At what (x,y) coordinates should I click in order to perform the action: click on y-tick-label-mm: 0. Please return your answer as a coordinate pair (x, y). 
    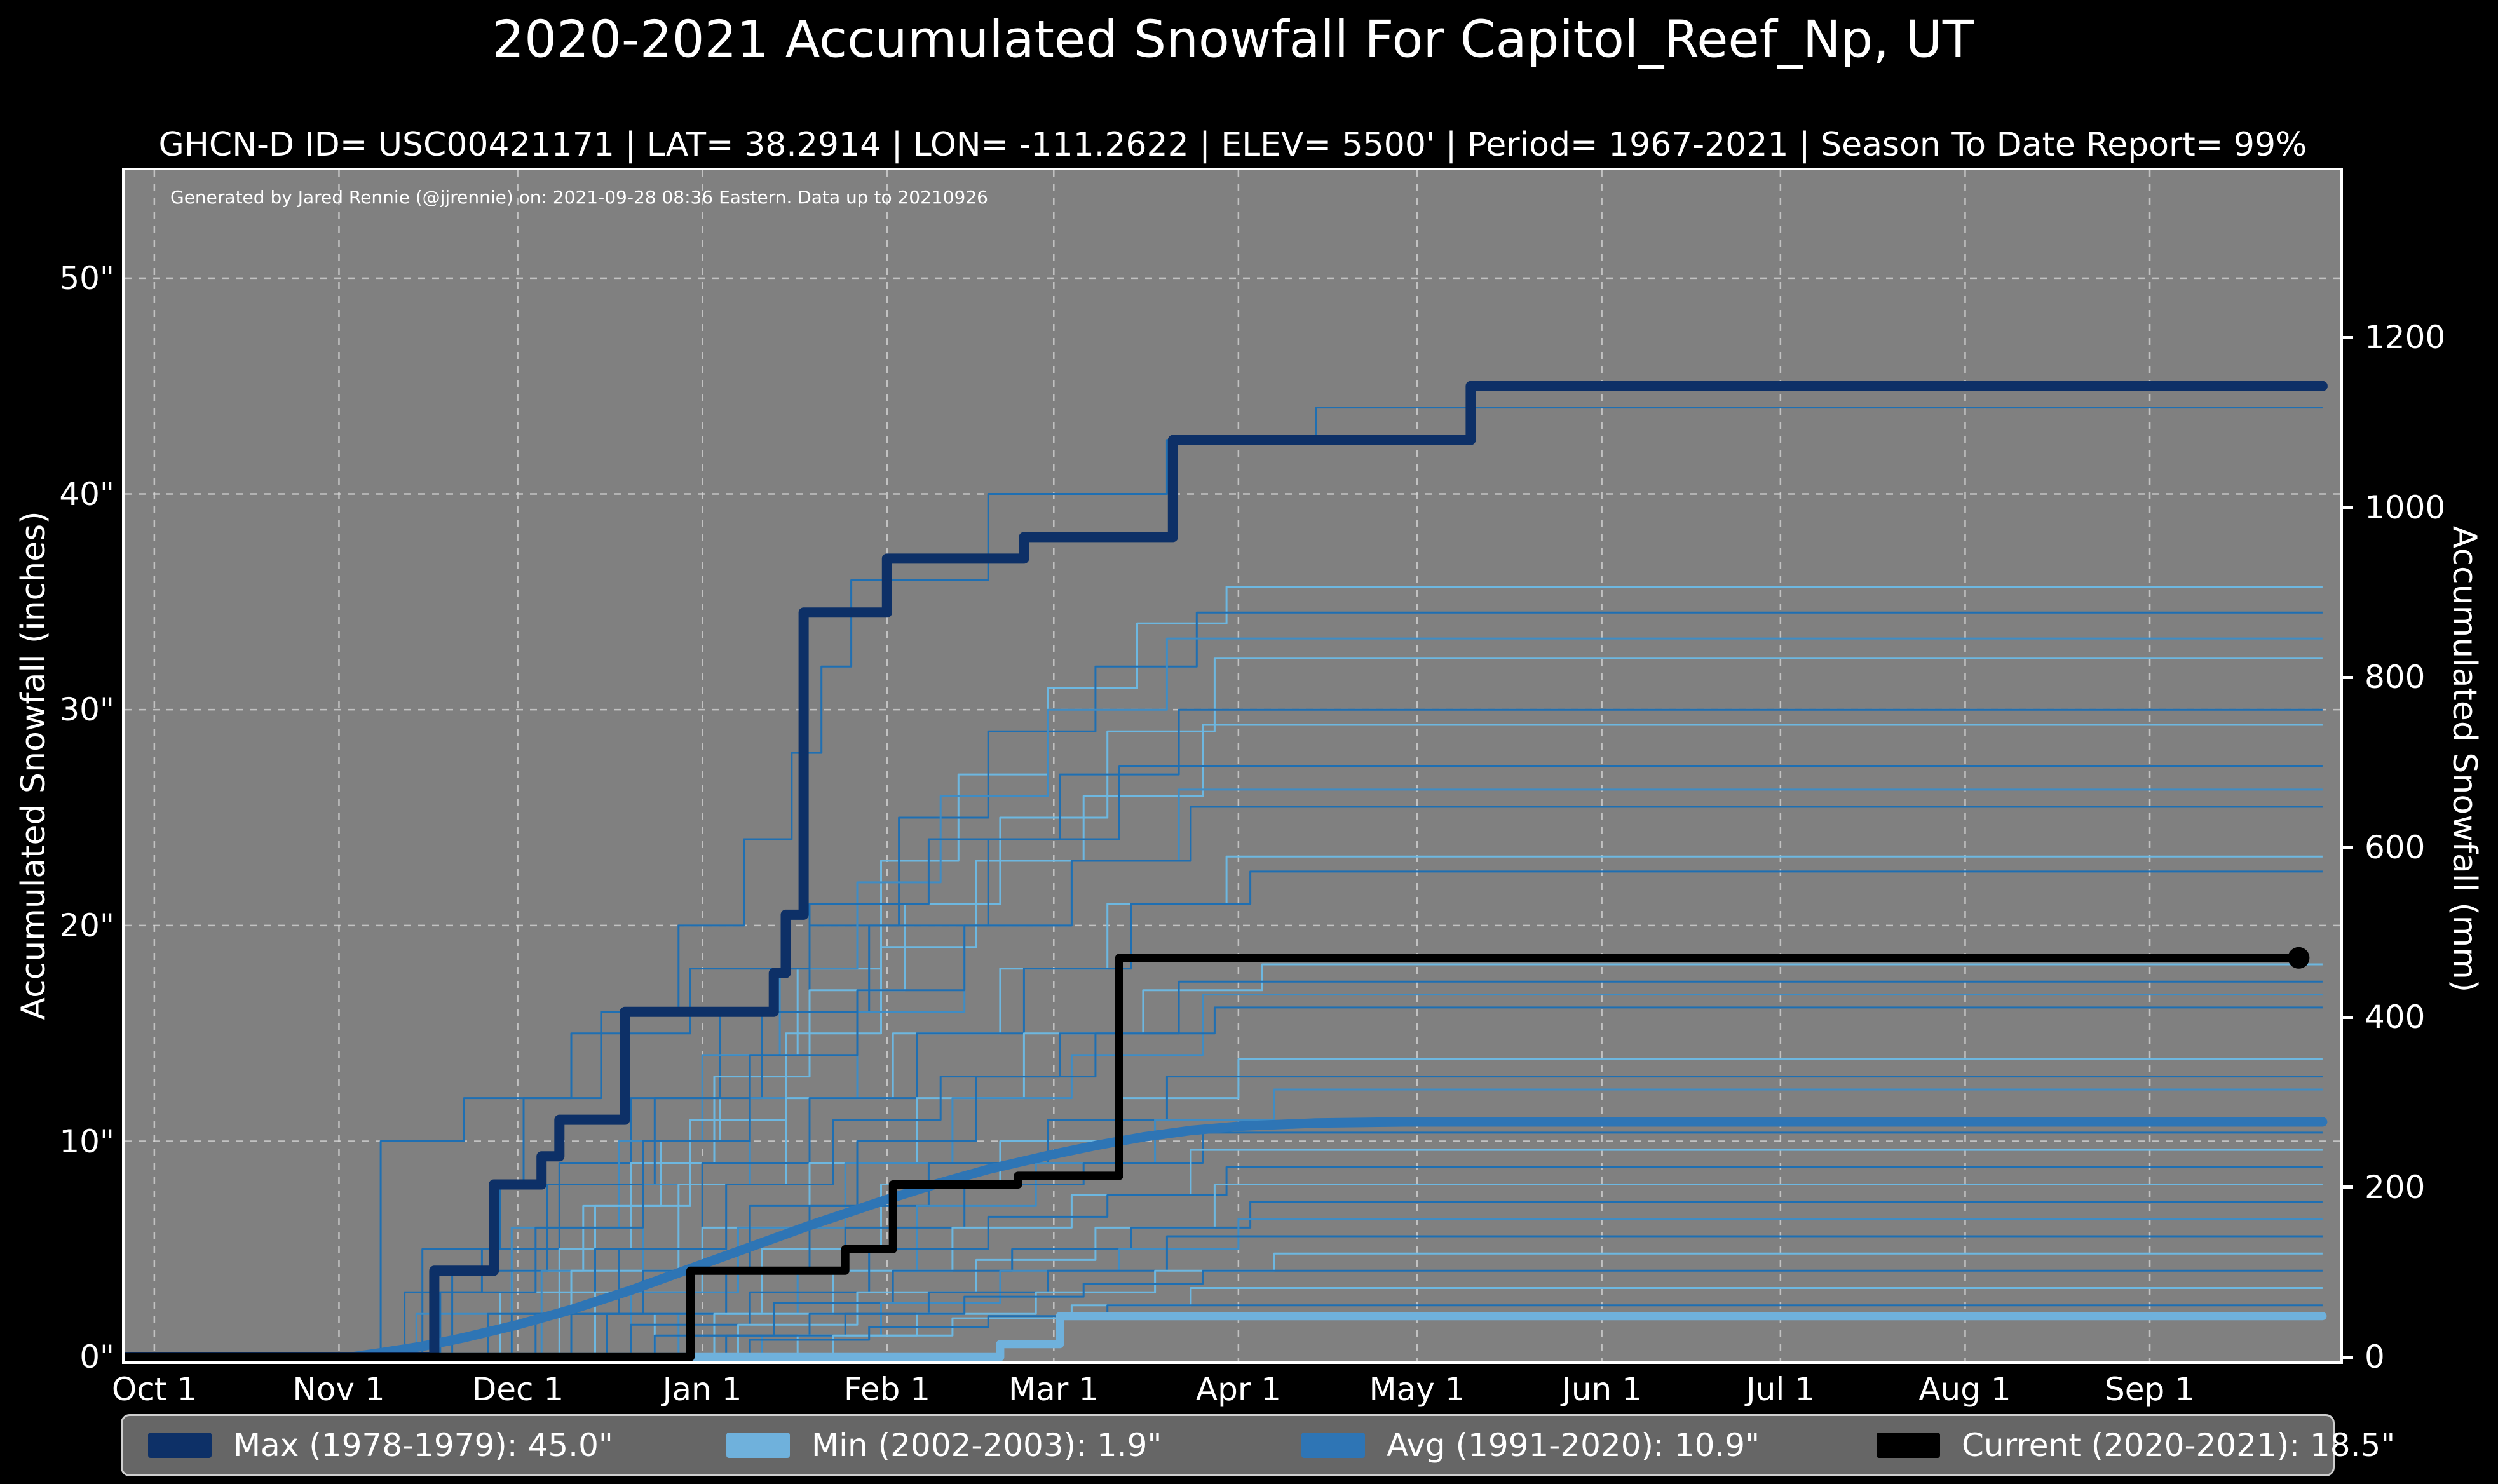
    Looking at the image, I should click on (2375, 1357).